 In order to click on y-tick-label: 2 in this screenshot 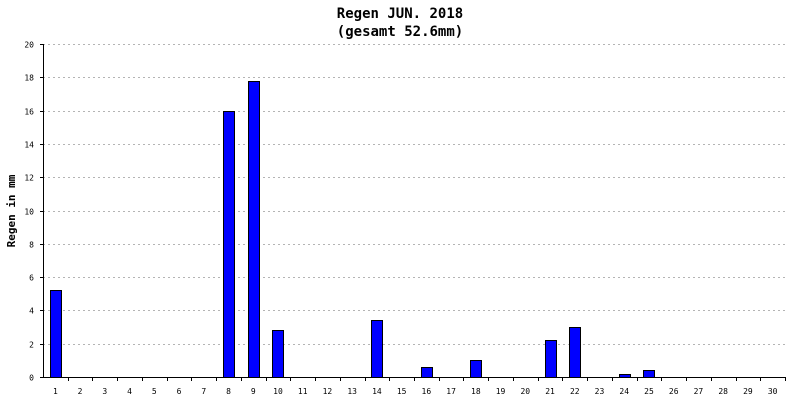, I will do `click(31, 345)`.